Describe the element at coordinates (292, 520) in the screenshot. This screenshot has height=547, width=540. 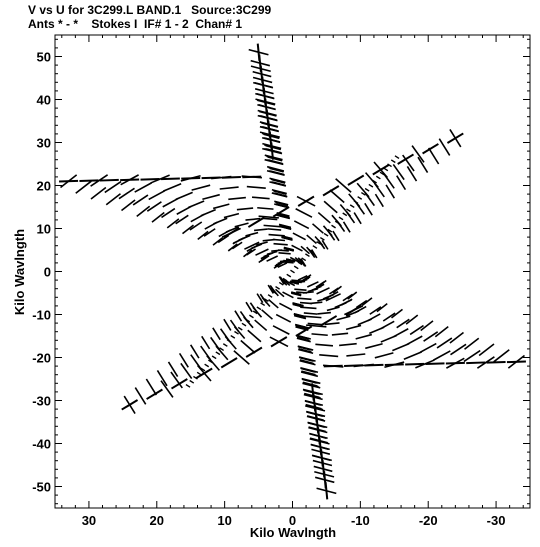
I see `x-tick-label: 0` at that location.